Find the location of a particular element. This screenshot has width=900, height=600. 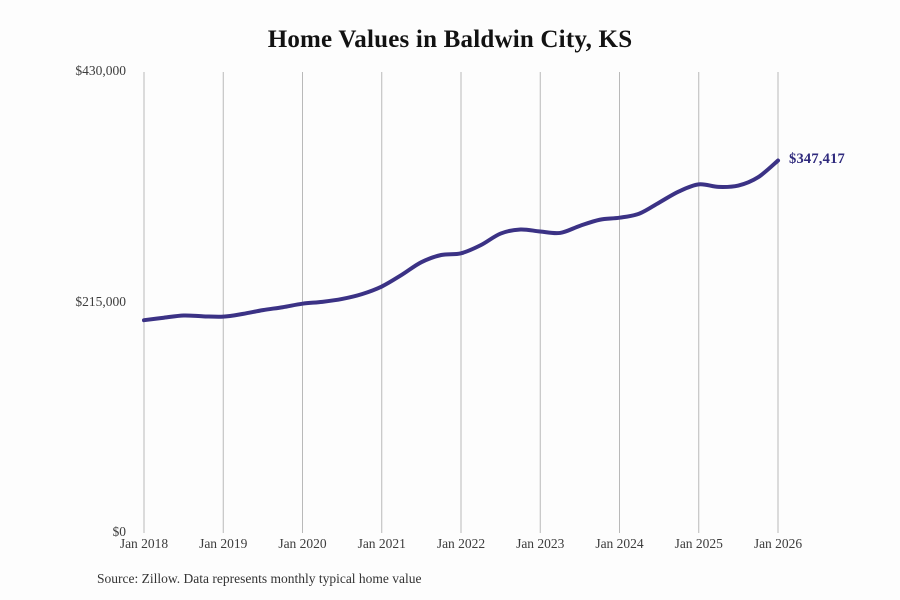

x-tick-label: Jan 2025 is located at coordinates (698, 543).